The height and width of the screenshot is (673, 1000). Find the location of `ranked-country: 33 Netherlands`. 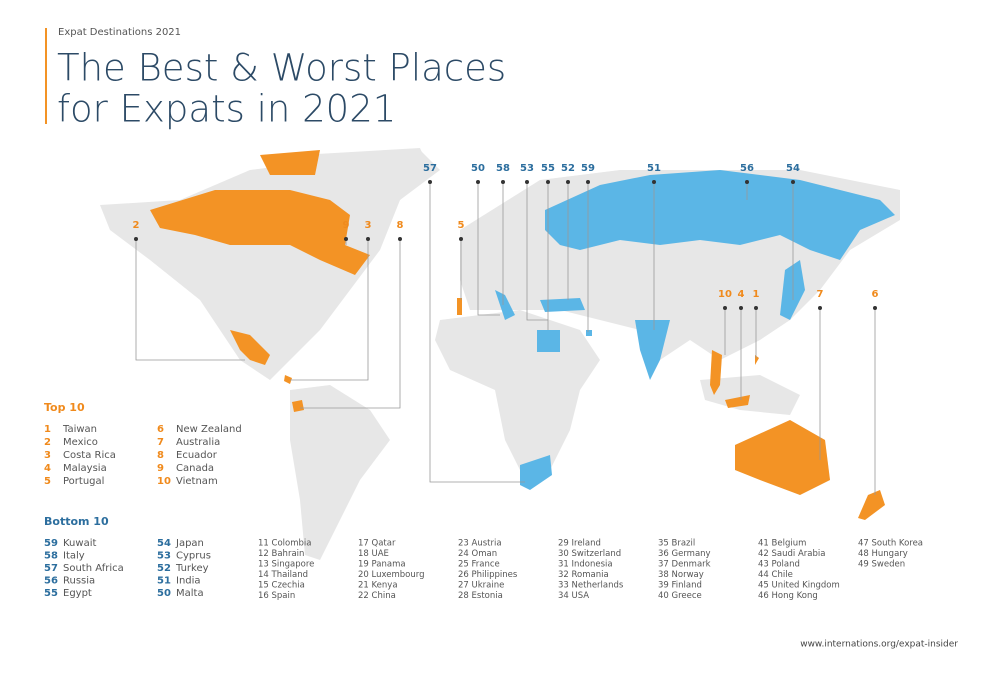

ranked-country: 33 Netherlands is located at coordinates (591, 586).